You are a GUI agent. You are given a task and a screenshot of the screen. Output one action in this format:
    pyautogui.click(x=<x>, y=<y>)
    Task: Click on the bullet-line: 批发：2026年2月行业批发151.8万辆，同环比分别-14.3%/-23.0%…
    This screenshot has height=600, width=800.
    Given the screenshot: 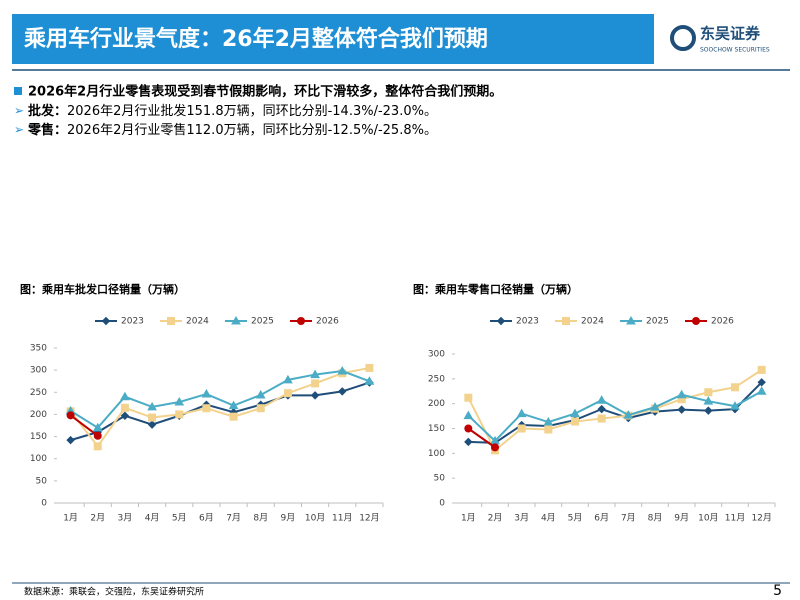 What is the action you would take?
    pyautogui.click(x=232, y=111)
    